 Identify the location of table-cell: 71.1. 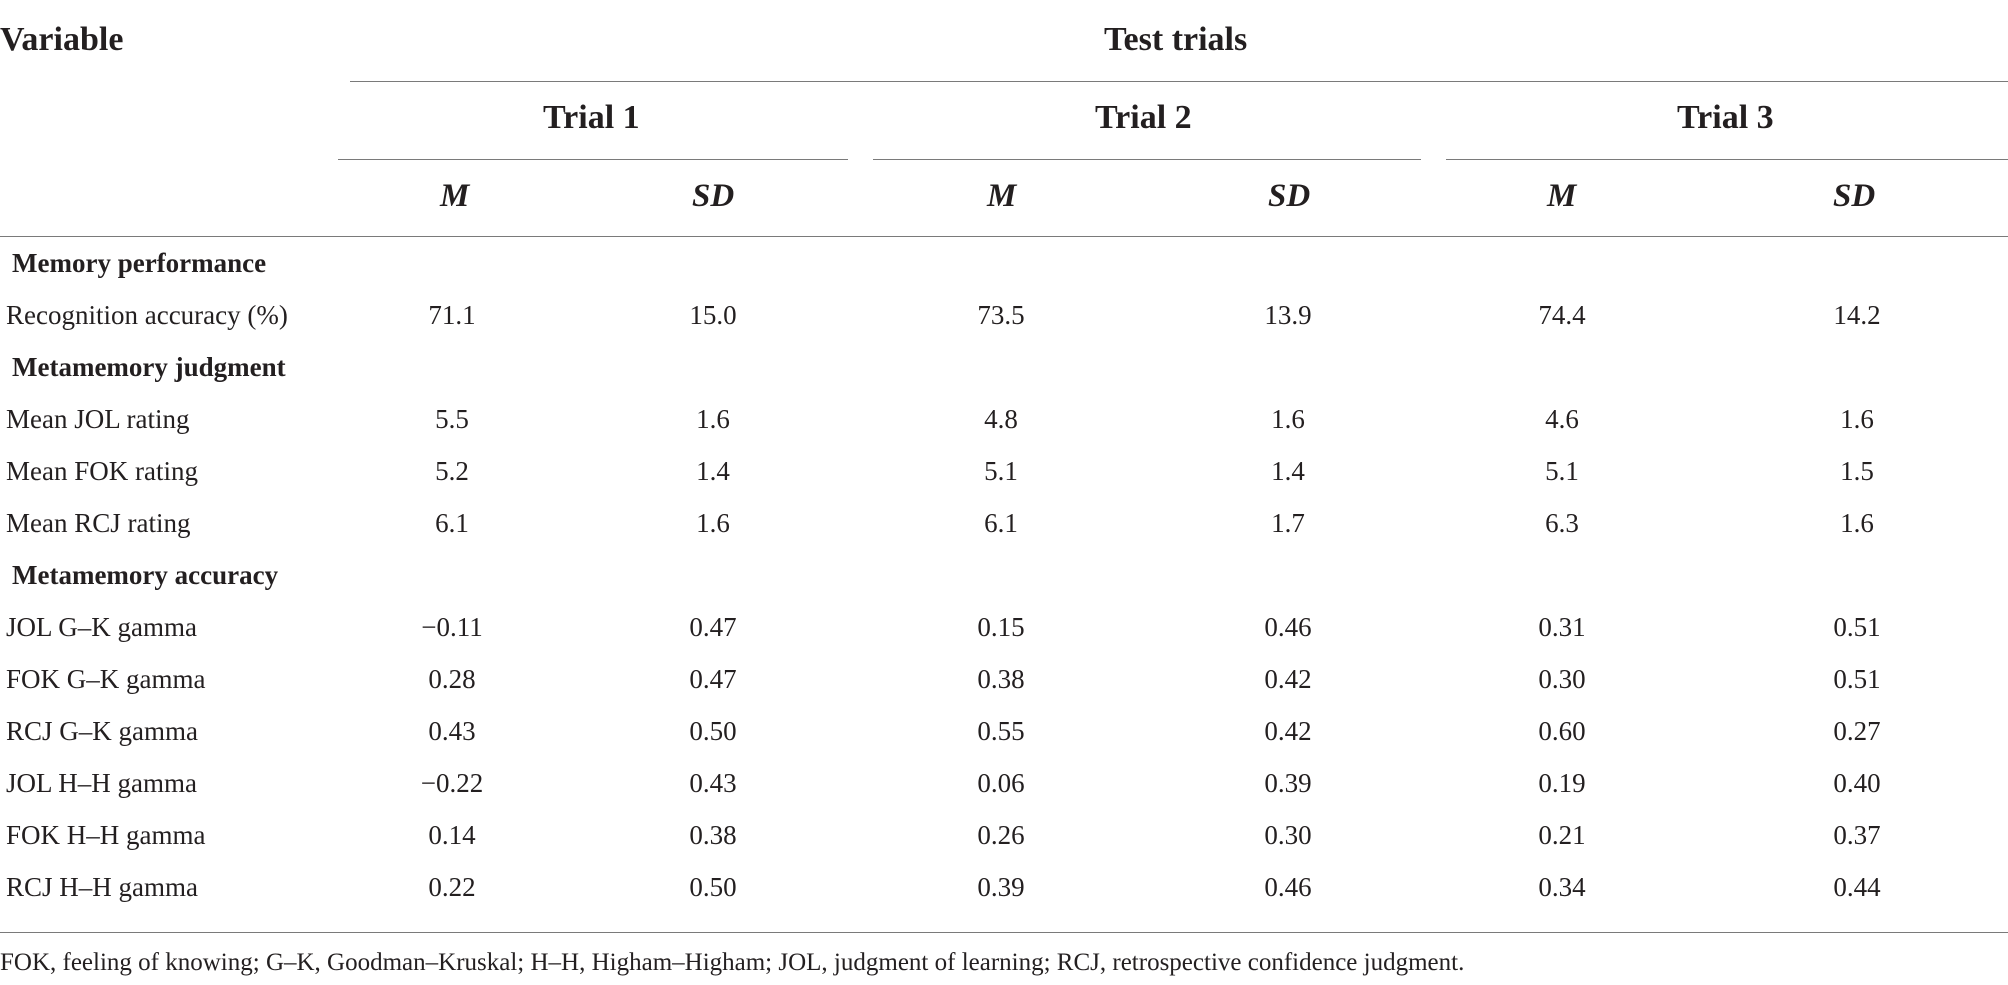
(452, 315).